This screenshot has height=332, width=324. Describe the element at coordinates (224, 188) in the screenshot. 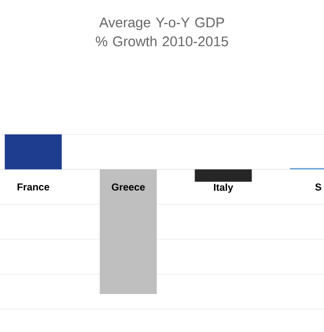

I see `x-tick-label: Italy` at that location.